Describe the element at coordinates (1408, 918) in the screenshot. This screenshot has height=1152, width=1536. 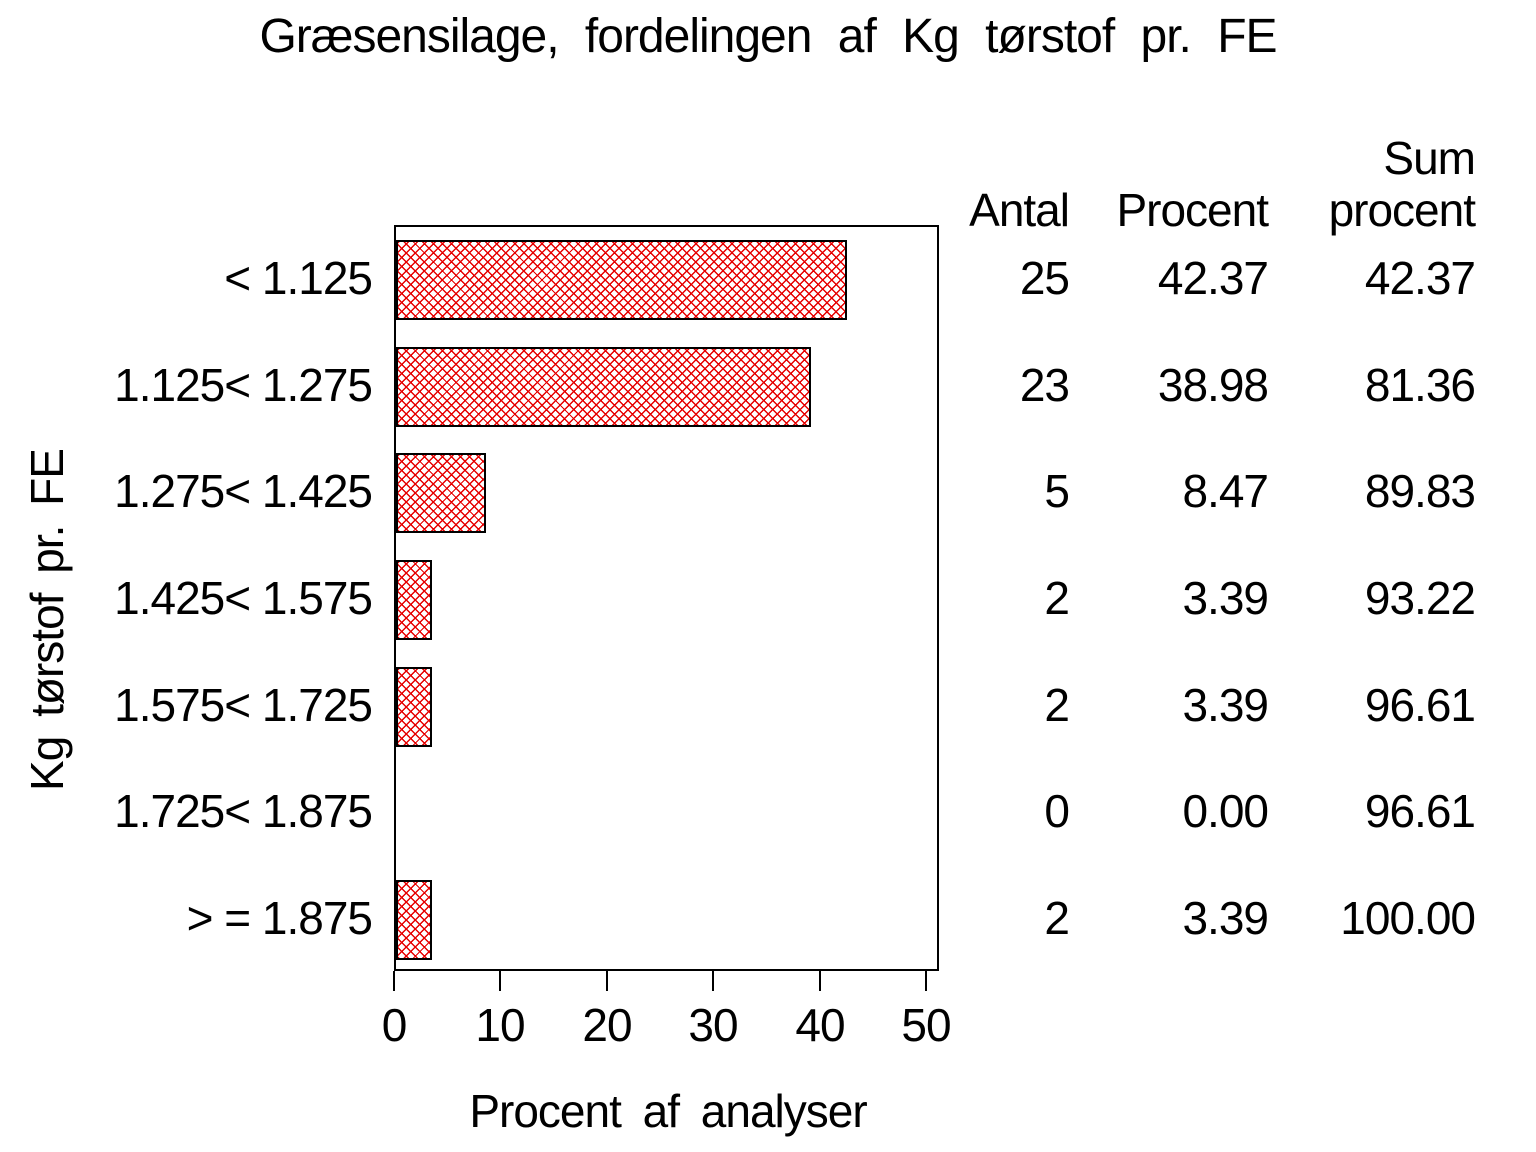
I see `sum-procent-value: 100.00` at that location.